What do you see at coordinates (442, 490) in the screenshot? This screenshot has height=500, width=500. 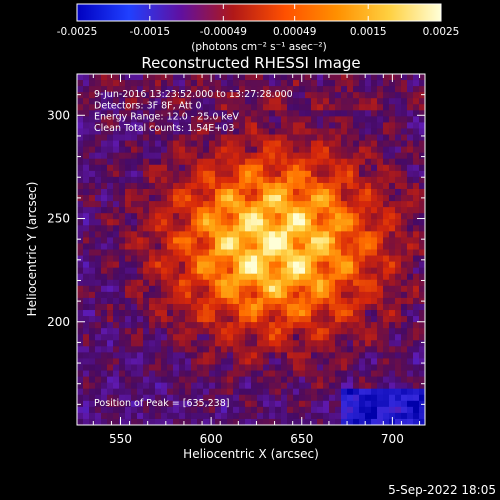 I see `footer-date: 5-Sep-2022 18:05` at bounding box center [442, 490].